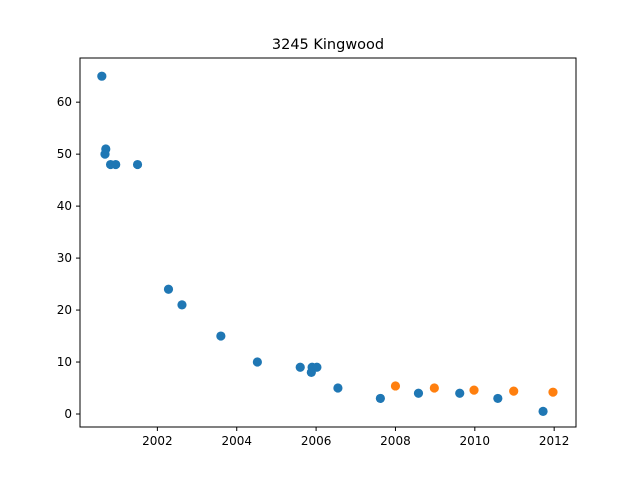 The image size is (640, 480). What do you see at coordinates (64, 258) in the screenshot?
I see `y-tick-label: 30` at bounding box center [64, 258].